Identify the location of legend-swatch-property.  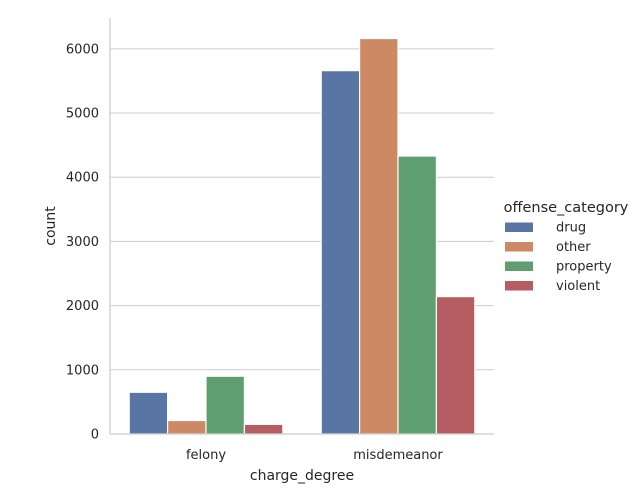
(519, 266).